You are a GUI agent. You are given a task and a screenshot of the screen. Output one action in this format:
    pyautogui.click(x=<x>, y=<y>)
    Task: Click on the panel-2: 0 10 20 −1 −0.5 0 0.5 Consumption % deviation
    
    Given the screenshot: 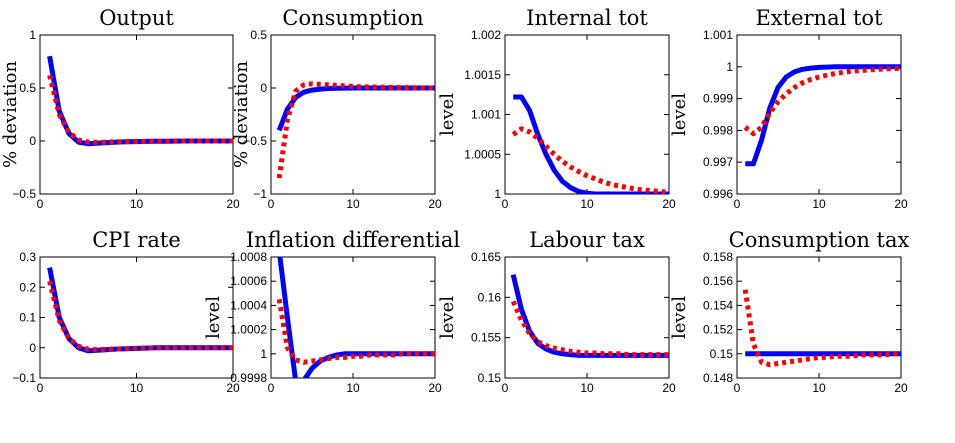 What is the action you would take?
    pyautogui.click(x=336, y=108)
    